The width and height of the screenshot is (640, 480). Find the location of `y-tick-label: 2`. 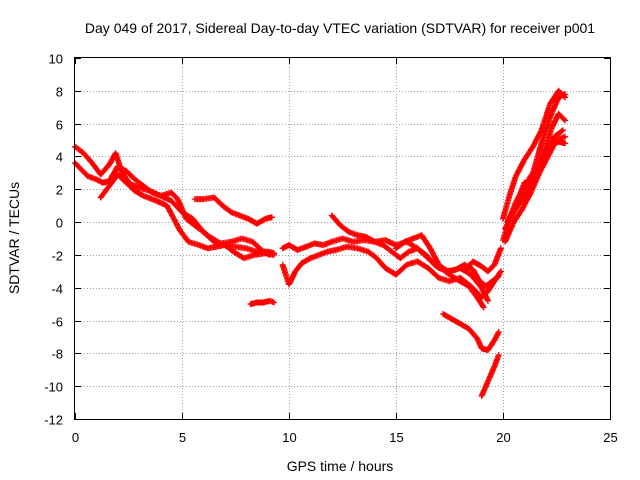

y-tick-label: 2 is located at coordinates (59, 190).